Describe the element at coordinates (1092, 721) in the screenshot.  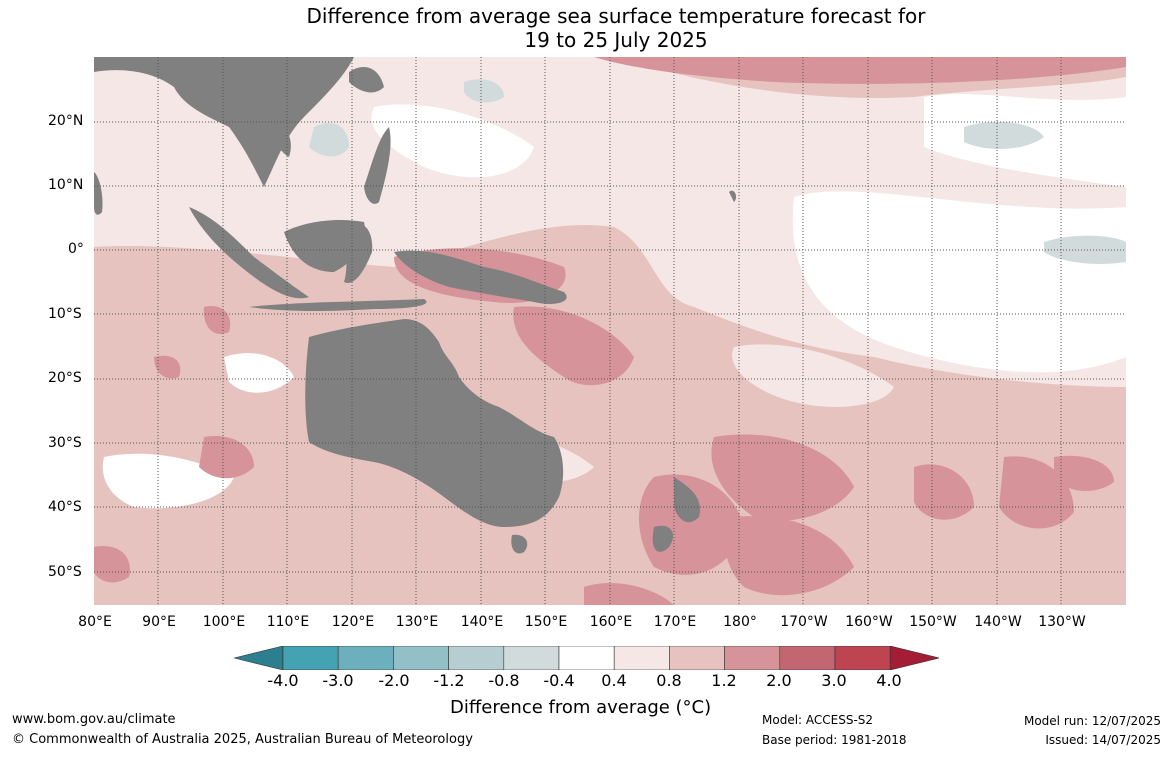
I see `model-run-date: Model run: 12/07/2025` at that location.